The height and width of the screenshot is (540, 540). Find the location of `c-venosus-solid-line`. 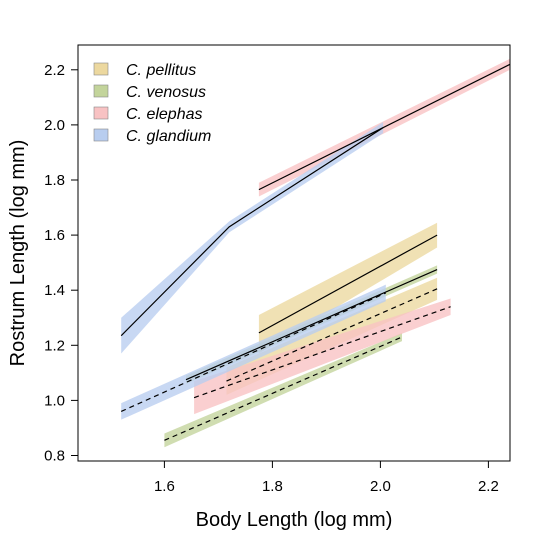

c-venosus-solid-line is located at coordinates (311, 324).